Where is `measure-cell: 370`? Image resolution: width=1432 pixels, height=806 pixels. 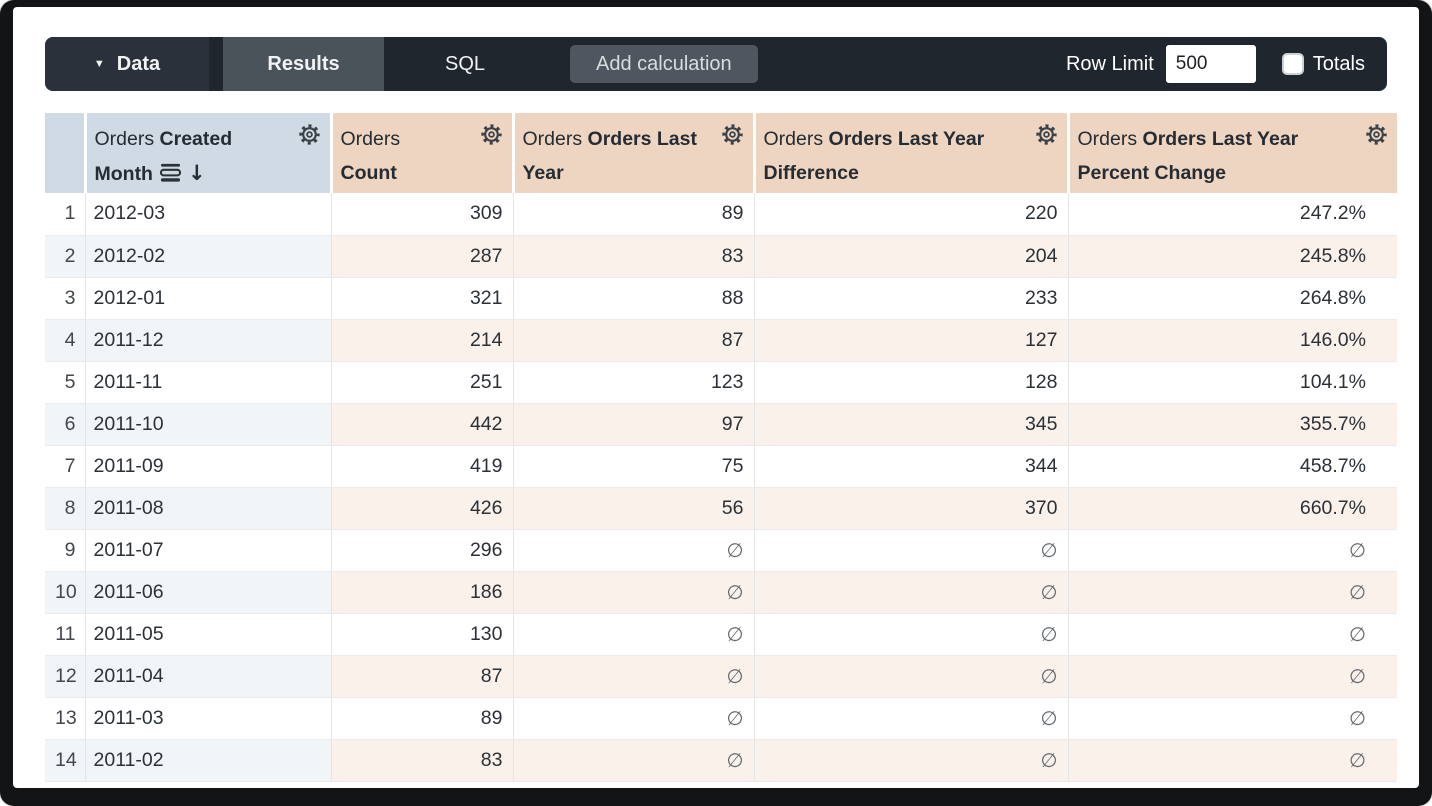 measure-cell: 370 is located at coordinates (911, 508).